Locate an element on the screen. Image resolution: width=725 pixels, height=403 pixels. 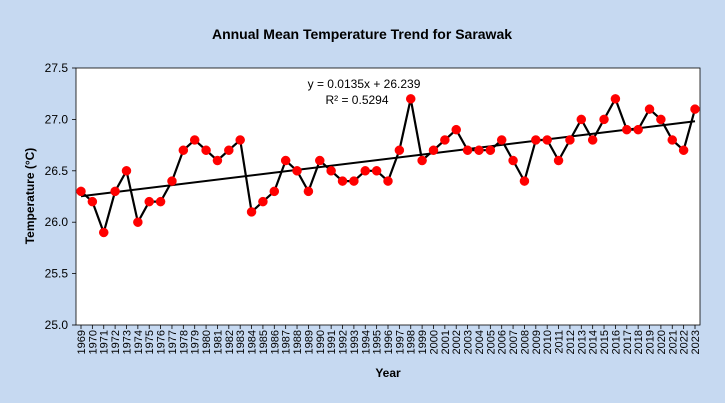
x-tick-label: 1987 is located at coordinates (287, 342).